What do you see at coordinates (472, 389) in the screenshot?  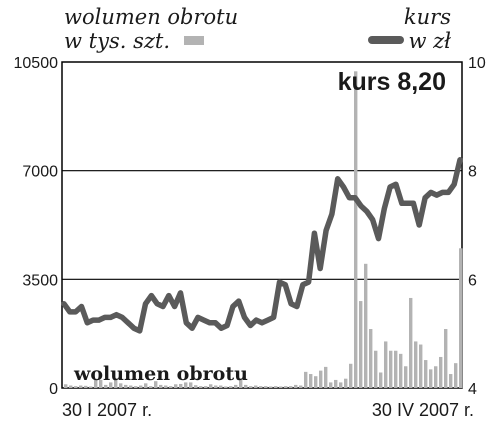 I see `right-tick-label: 4` at bounding box center [472, 389].